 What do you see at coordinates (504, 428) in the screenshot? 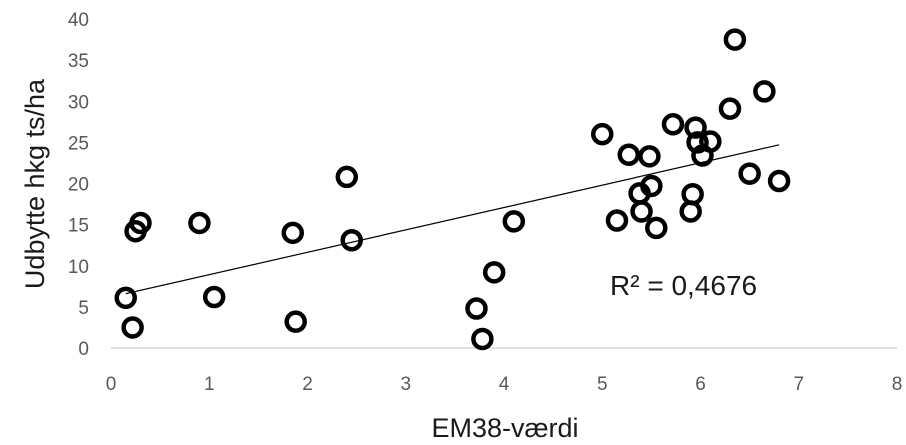
I see `x-axis-title: EM38-værdi` at bounding box center [504, 428].